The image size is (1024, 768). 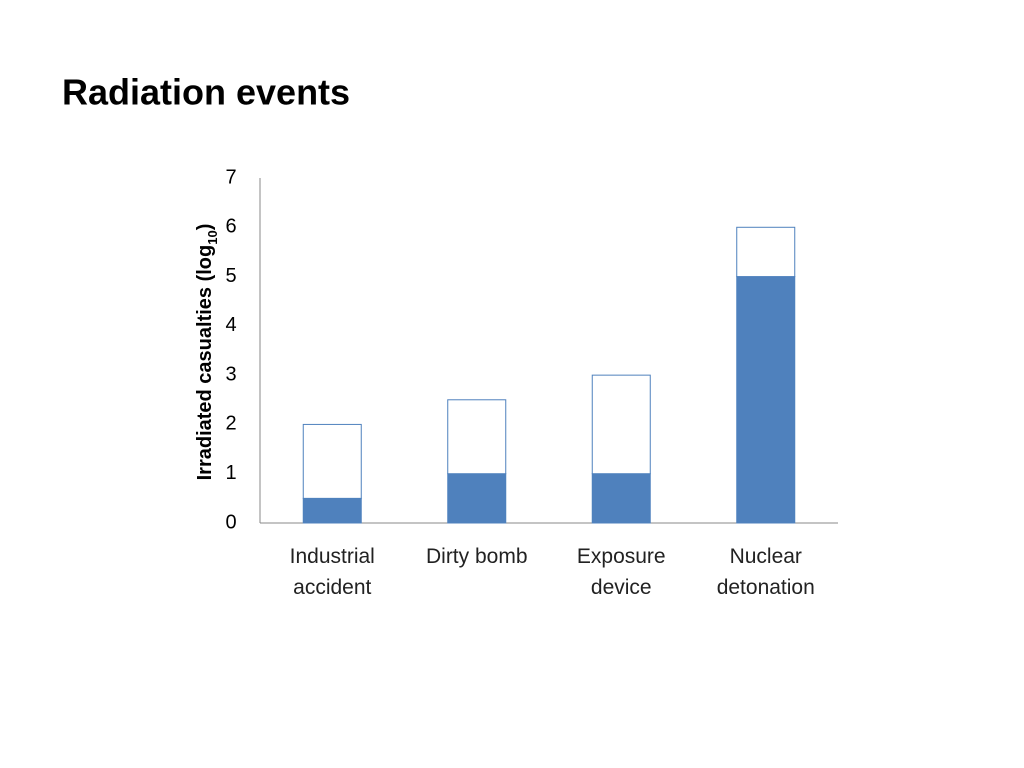 What do you see at coordinates (230, 325) in the screenshot?
I see `y-tick-label: 4` at bounding box center [230, 325].